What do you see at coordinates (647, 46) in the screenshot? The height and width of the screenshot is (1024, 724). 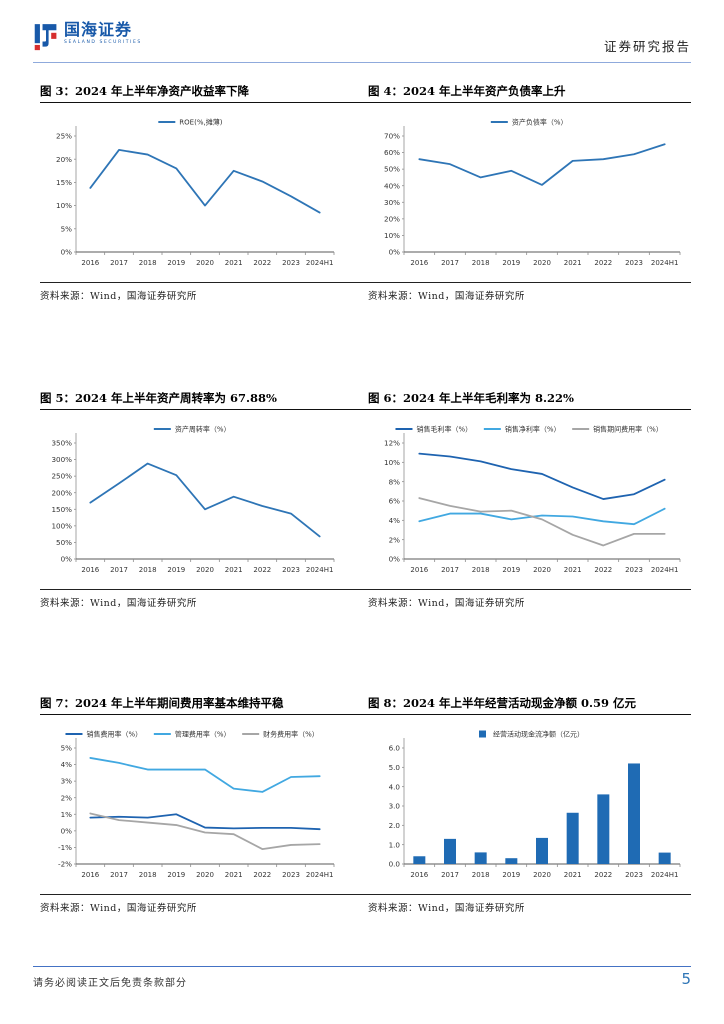 I see `report-type-label: 证券研究报告` at bounding box center [647, 46].